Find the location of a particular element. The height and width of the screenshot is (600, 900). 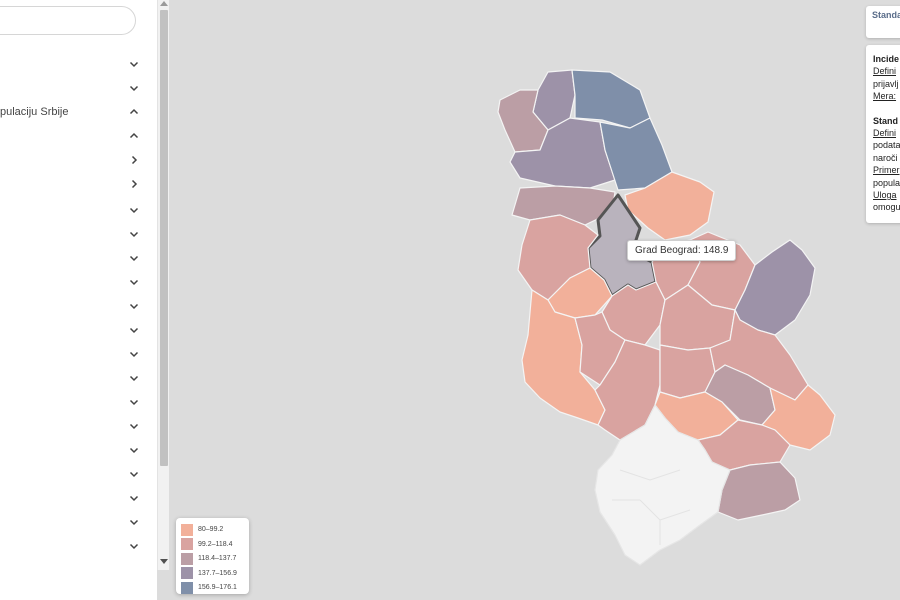

info-line-text: omogu is located at coordinates (886, 207).